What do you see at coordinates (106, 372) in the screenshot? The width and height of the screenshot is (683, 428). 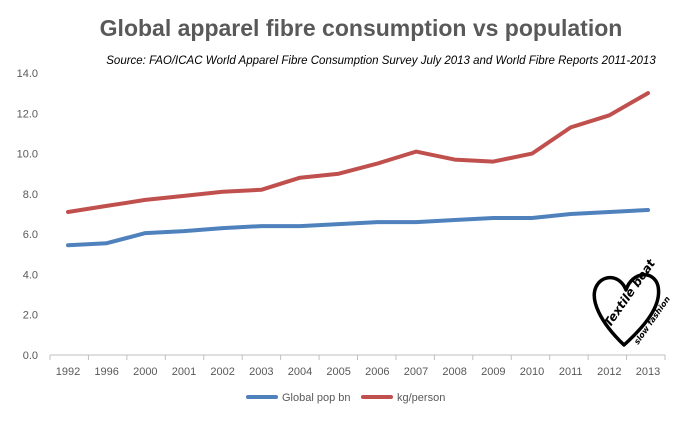 I see `x-tick-label: 1996` at bounding box center [106, 372].